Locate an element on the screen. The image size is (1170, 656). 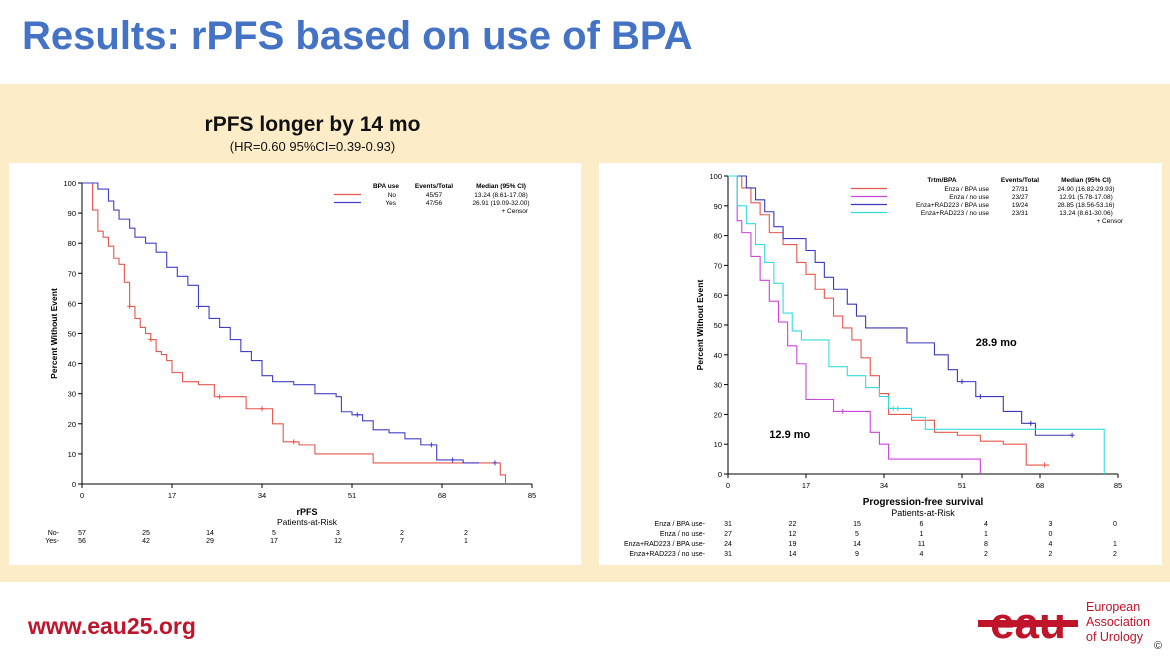
at-risk-row-label: Enza+RAD223 / no use- is located at coordinates (667, 554).